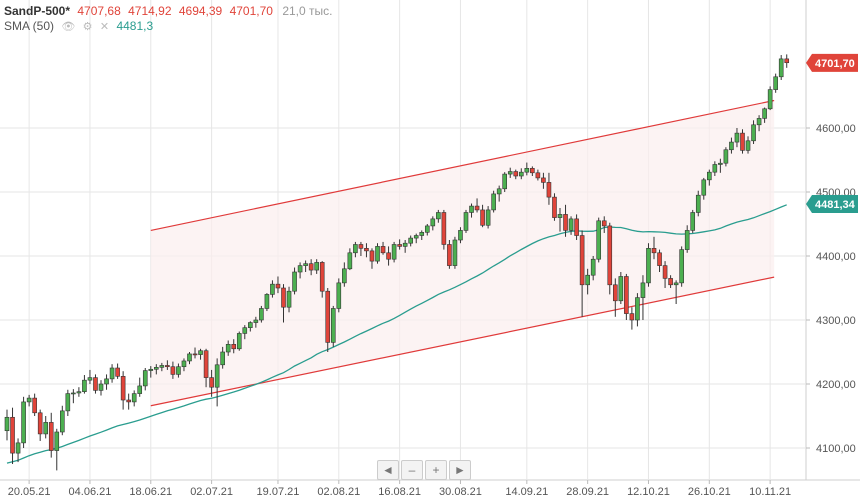 This screenshot has width=860, height=500. What do you see at coordinates (87, 27) in the screenshot?
I see `gear-icon: ⚙` at bounding box center [87, 27].